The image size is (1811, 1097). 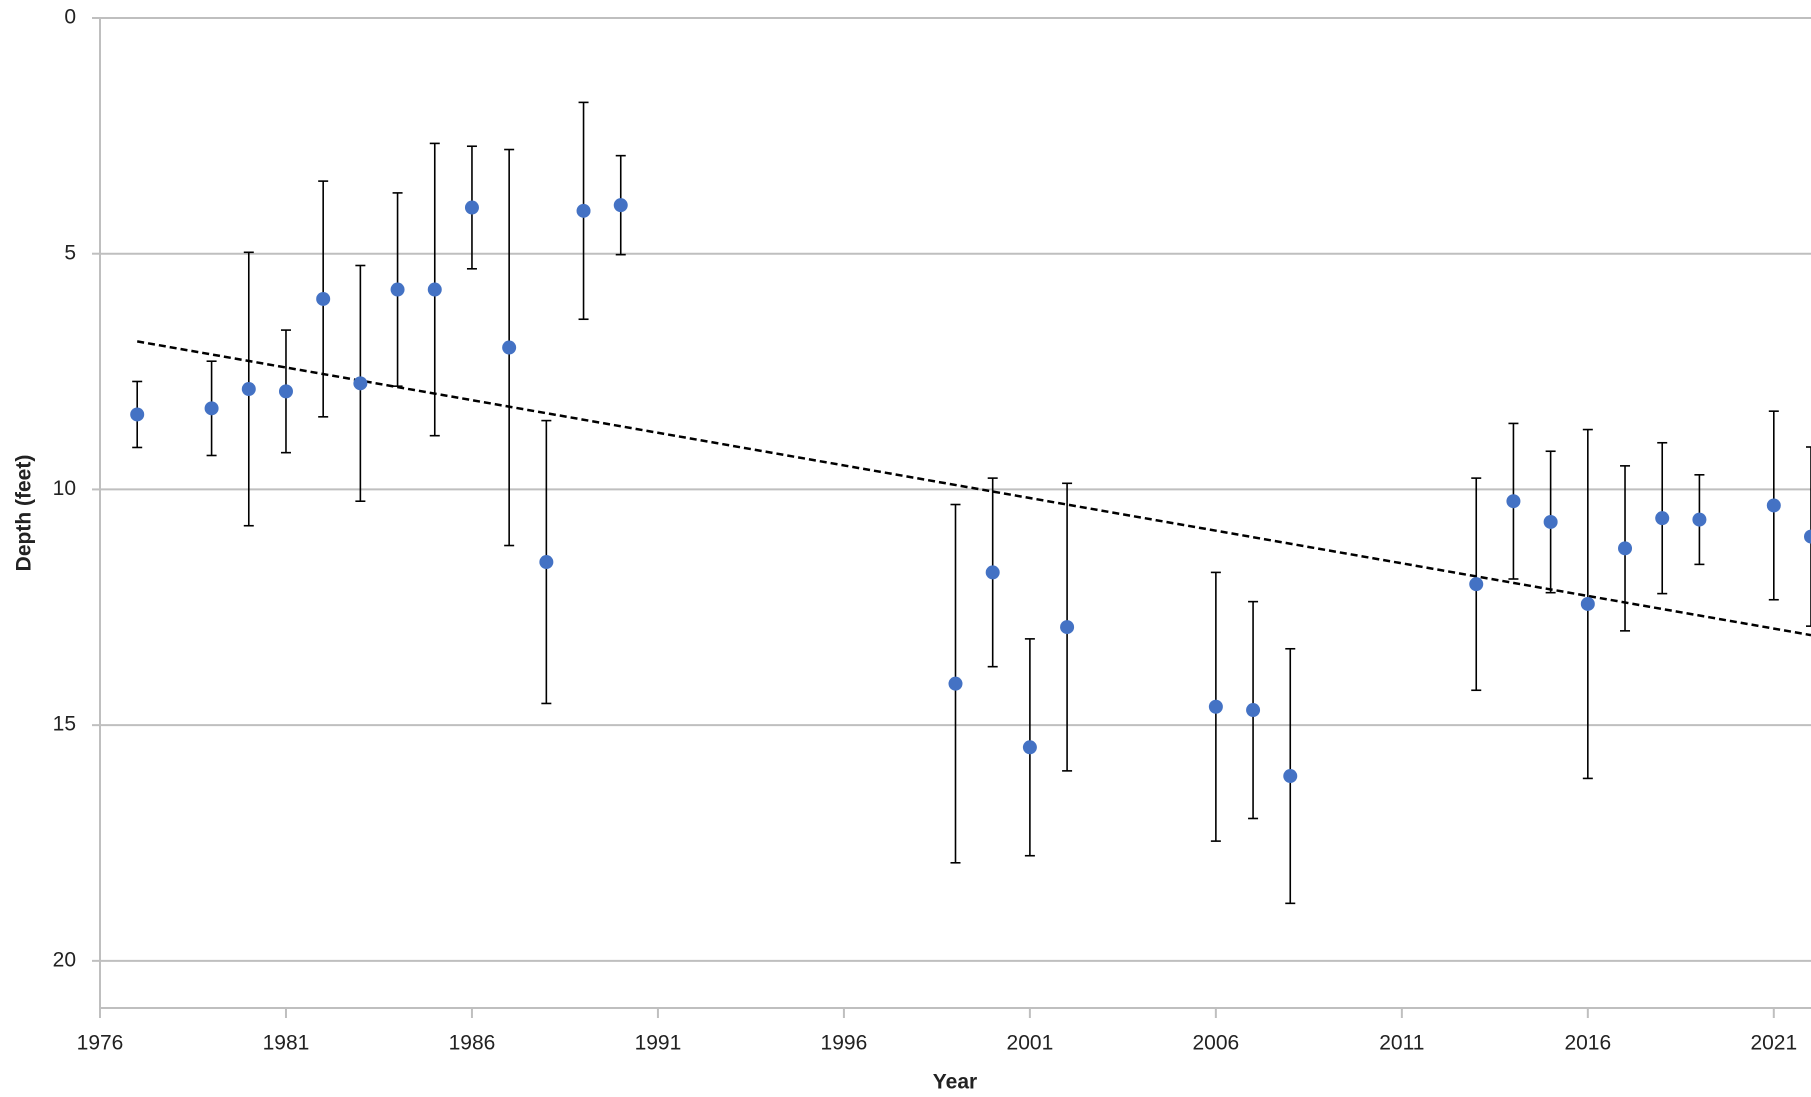 What do you see at coordinates (1401, 1043) in the screenshot?
I see `x-tick-label: 2011` at bounding box center [1401, 1043].